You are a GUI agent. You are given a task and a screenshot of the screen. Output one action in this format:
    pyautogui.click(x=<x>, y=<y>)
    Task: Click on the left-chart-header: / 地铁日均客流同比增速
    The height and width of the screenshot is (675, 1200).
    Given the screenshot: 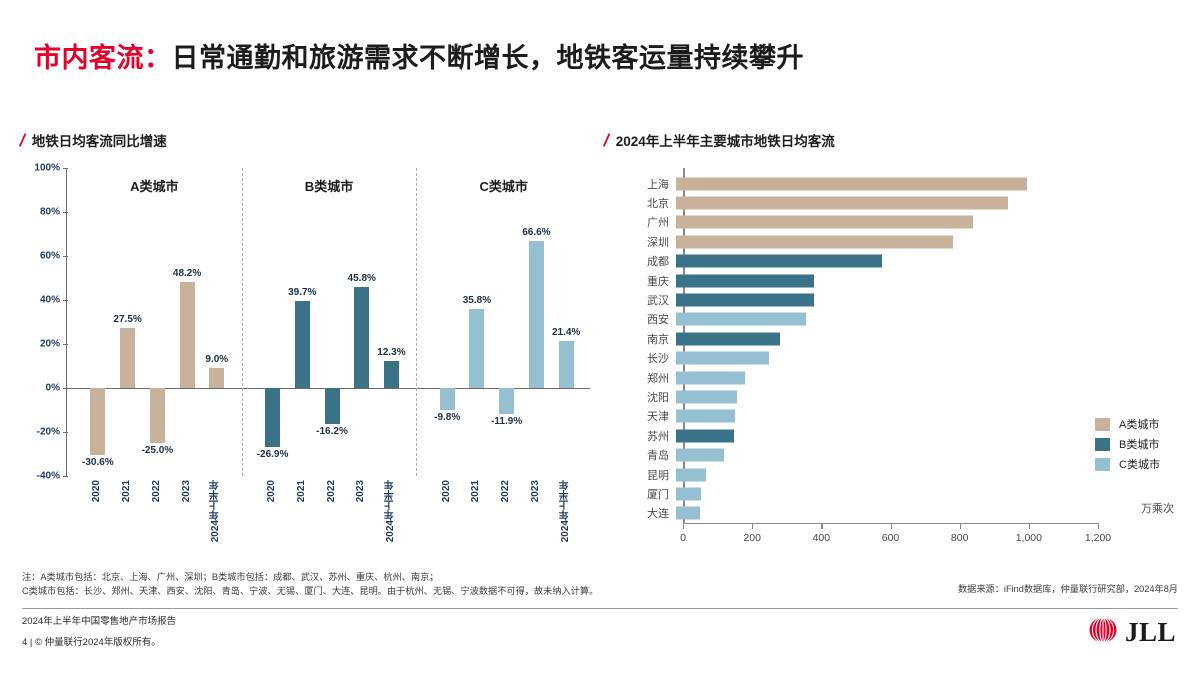 What is the action you would take?
    pyautogui.click(x=92, y=140)
    